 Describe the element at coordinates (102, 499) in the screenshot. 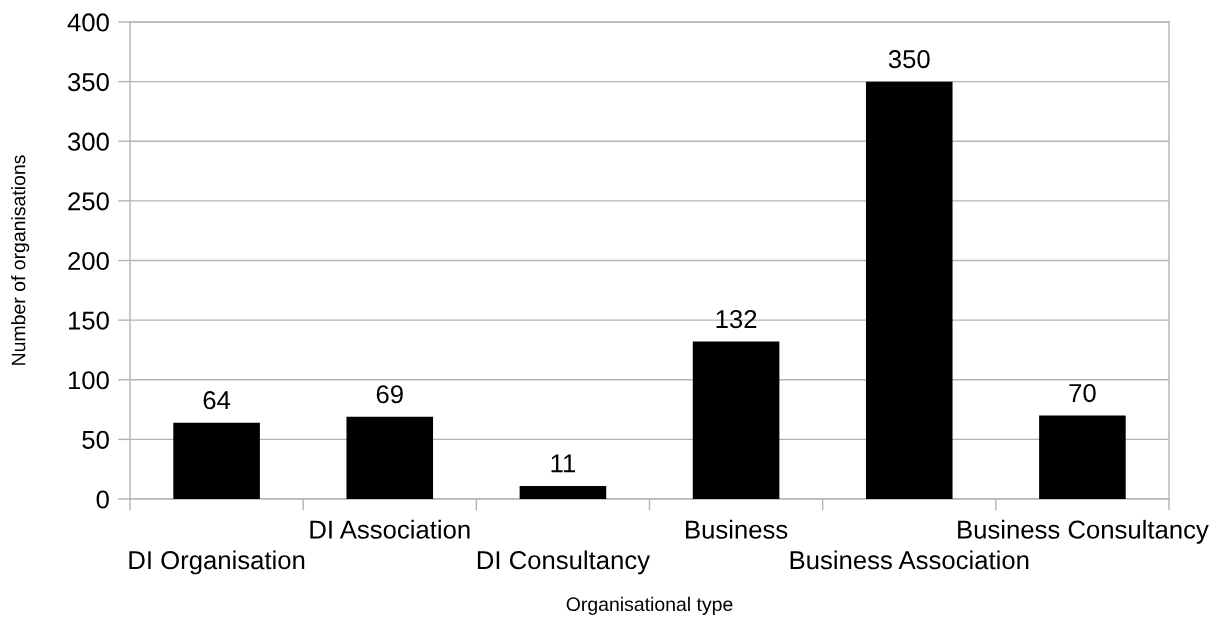

I see `y-tick-label: 0` at that location.